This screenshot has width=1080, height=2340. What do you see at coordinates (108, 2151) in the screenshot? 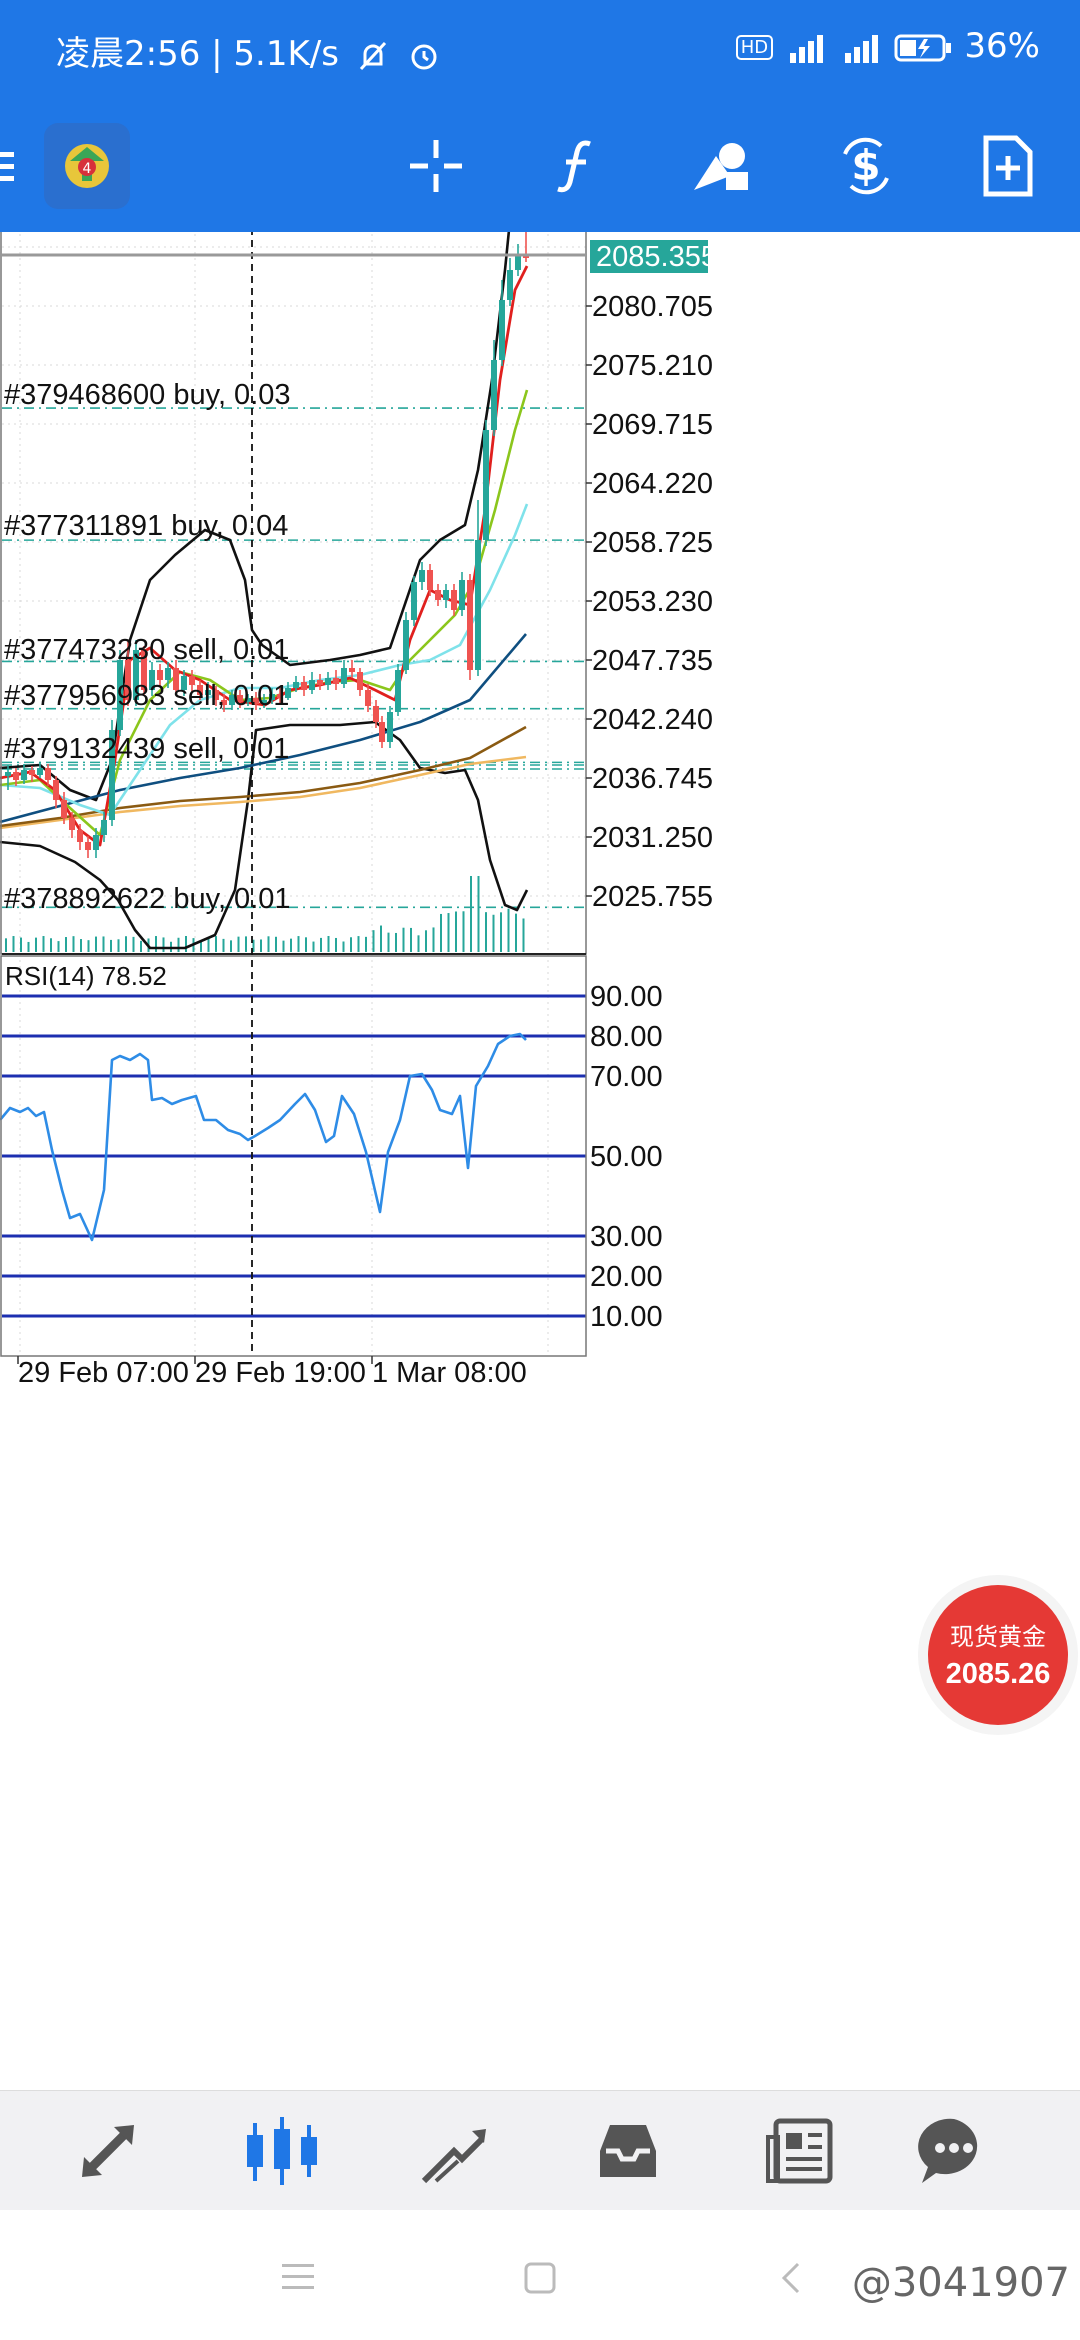
I see `tab-quotes` at bounding box center [108, 2151].